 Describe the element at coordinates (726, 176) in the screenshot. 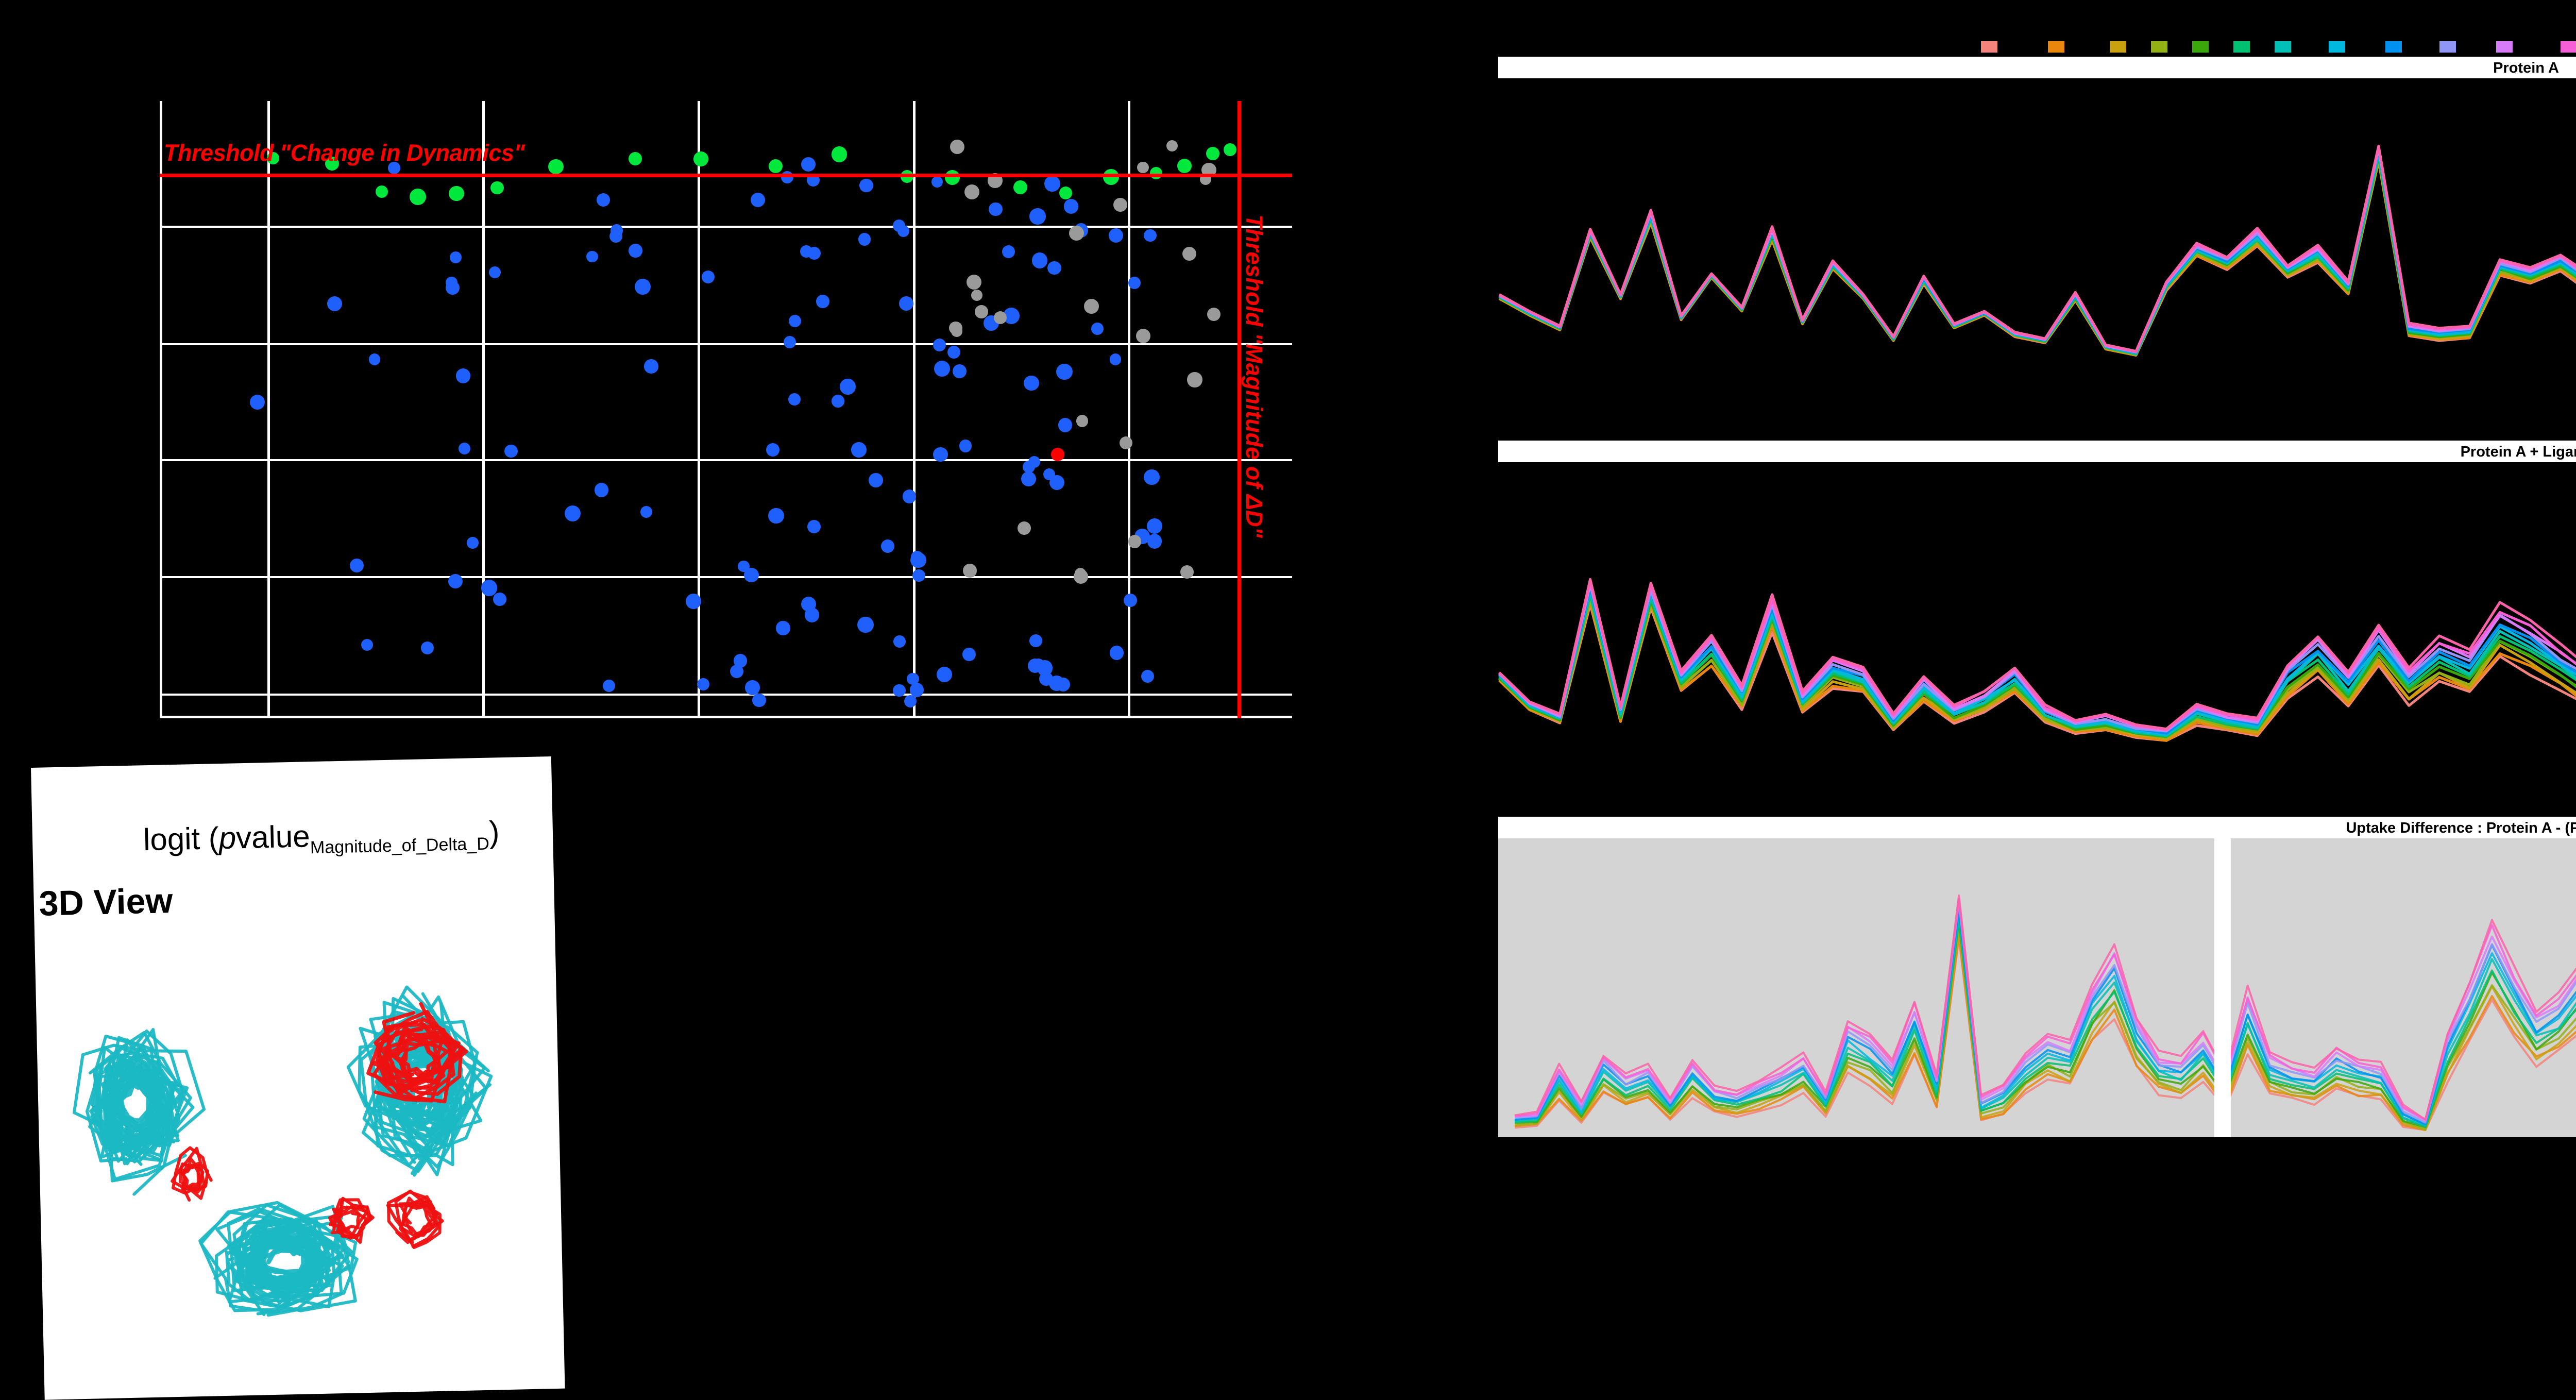

I see `threshold-change-in-dynamics-line` at that location.